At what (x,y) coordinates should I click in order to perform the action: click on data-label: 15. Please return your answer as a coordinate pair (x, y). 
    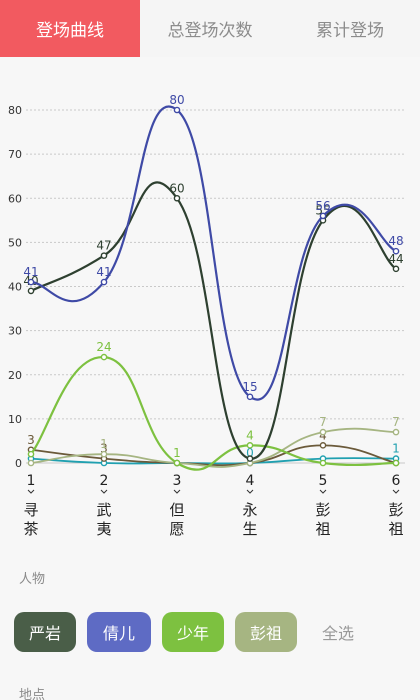
    Looking at the image, I should click on (249, 387).